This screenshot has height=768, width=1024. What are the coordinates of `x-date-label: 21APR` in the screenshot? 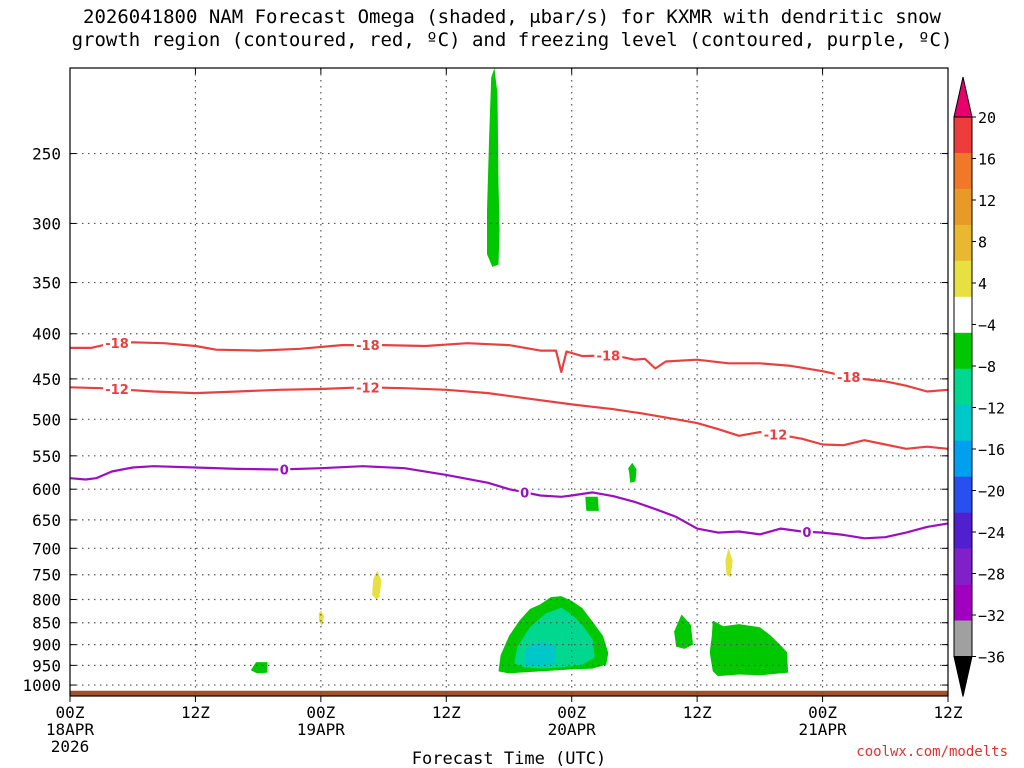 It's located at (822, 729).